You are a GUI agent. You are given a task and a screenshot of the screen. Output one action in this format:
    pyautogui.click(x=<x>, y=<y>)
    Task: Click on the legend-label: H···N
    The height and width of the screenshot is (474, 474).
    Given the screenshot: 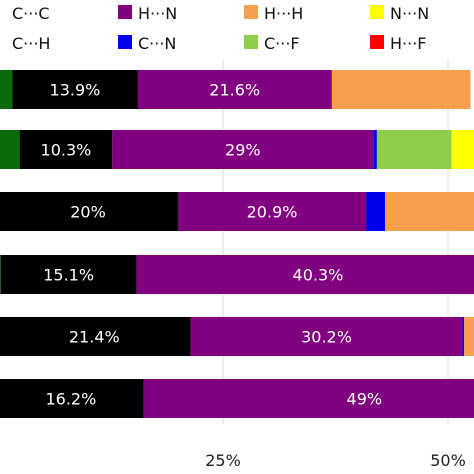 What is the action you would take?
    pyautogui.click(x=157, y=13)
    